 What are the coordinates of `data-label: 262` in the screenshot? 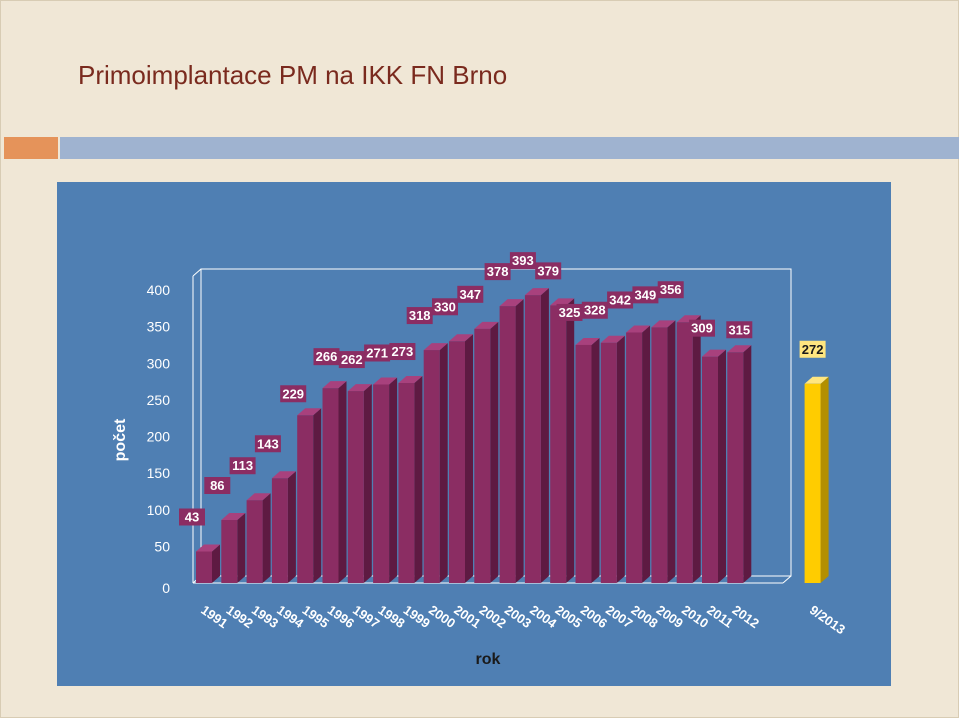 It's located at (352, 359).